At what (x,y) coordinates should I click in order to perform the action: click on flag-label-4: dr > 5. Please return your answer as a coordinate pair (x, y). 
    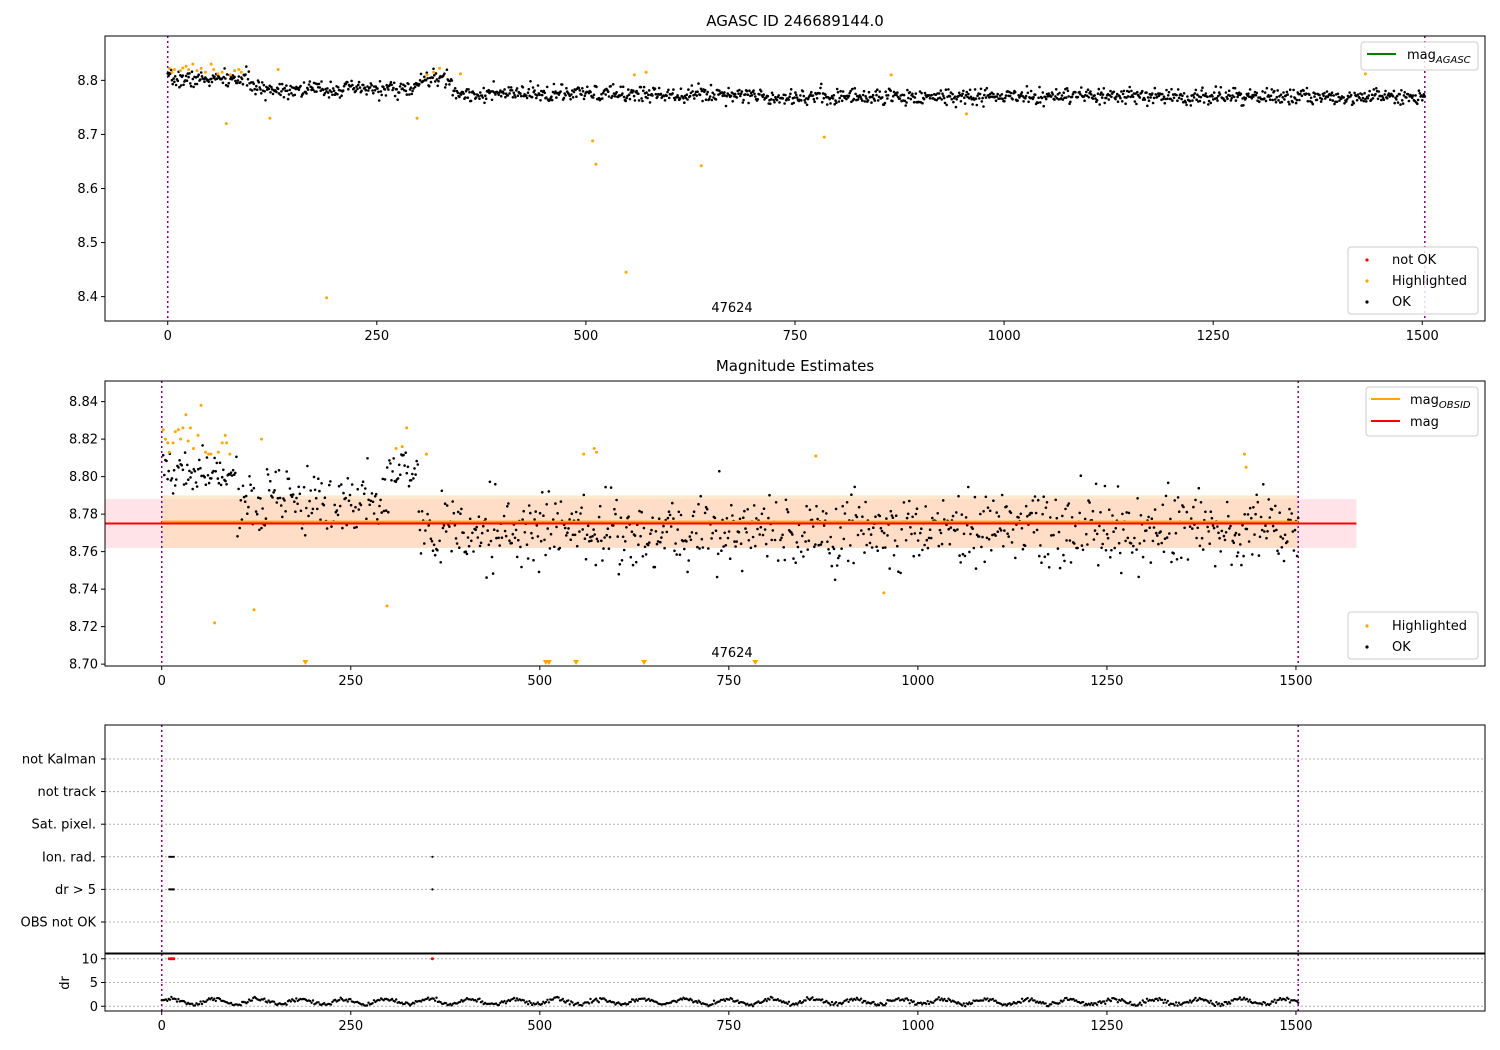
    Looking at the image, I should click on (75, 890).